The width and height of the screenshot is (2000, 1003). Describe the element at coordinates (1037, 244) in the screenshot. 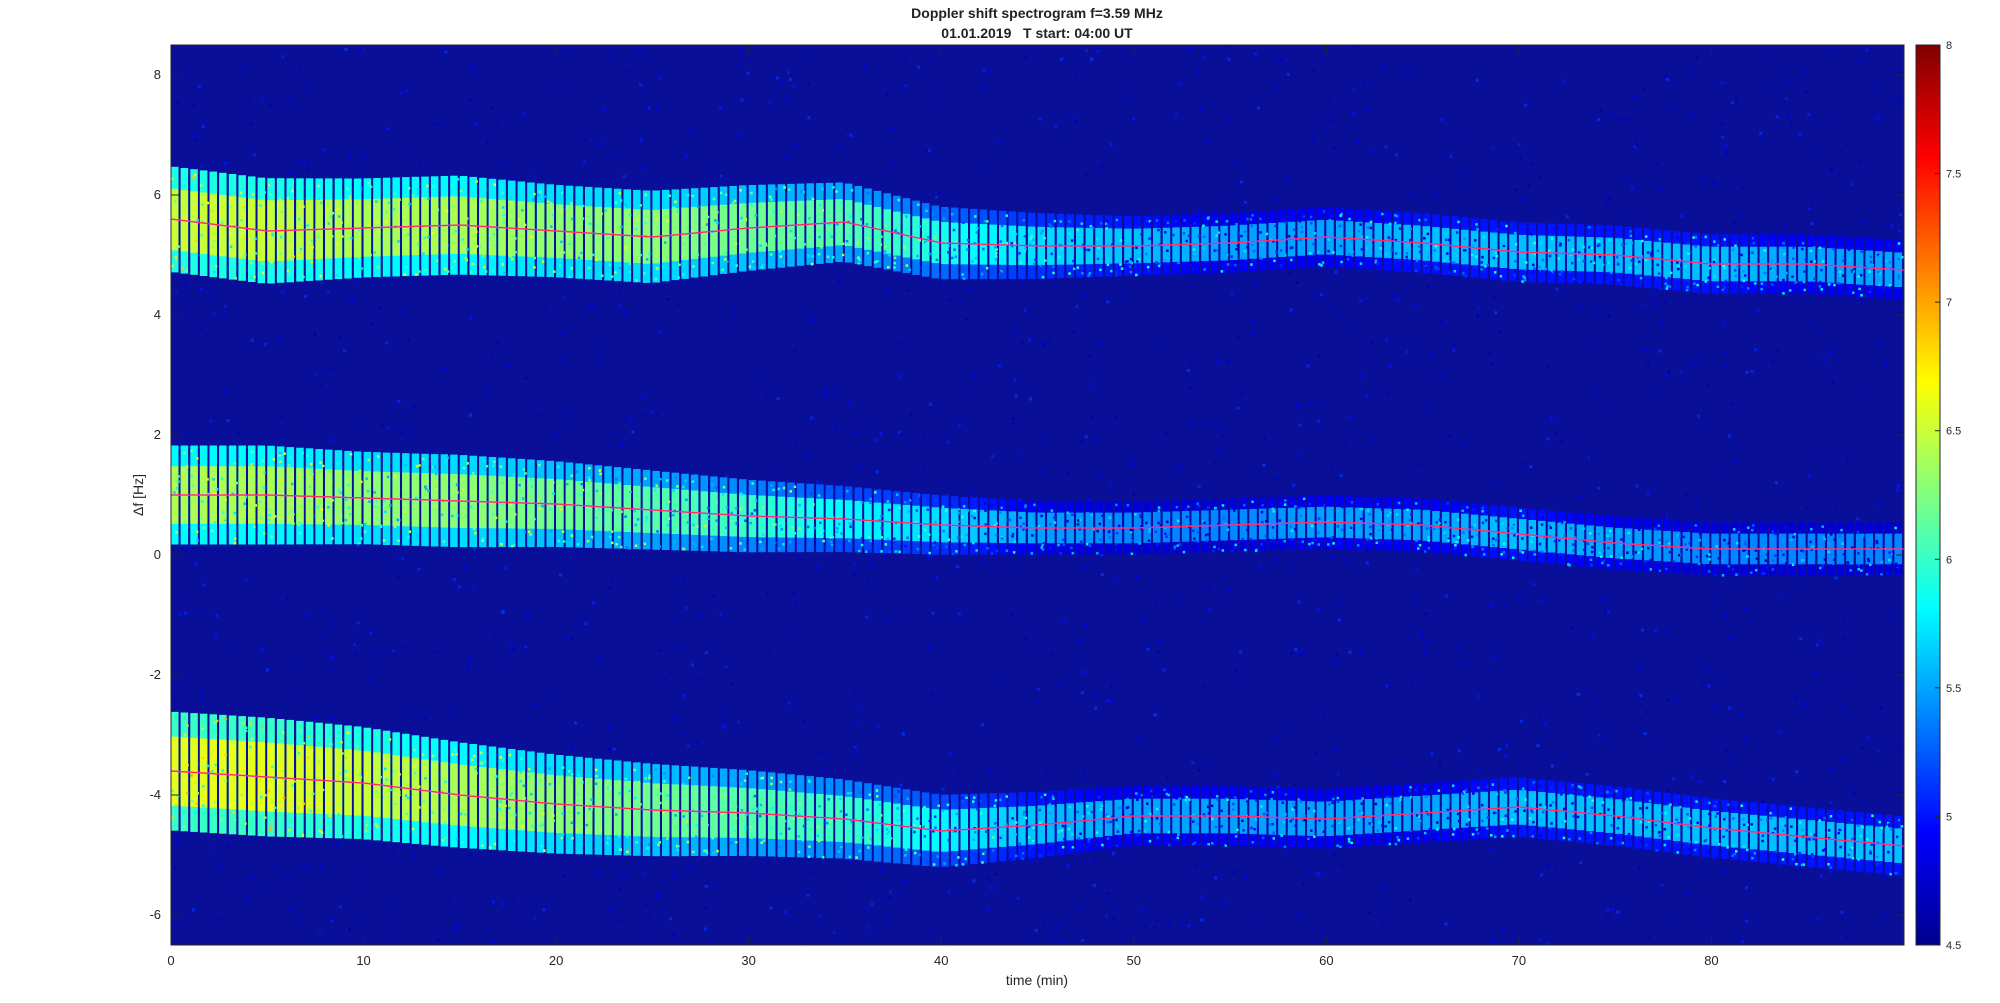

I see `trace-peak-line` at that location.